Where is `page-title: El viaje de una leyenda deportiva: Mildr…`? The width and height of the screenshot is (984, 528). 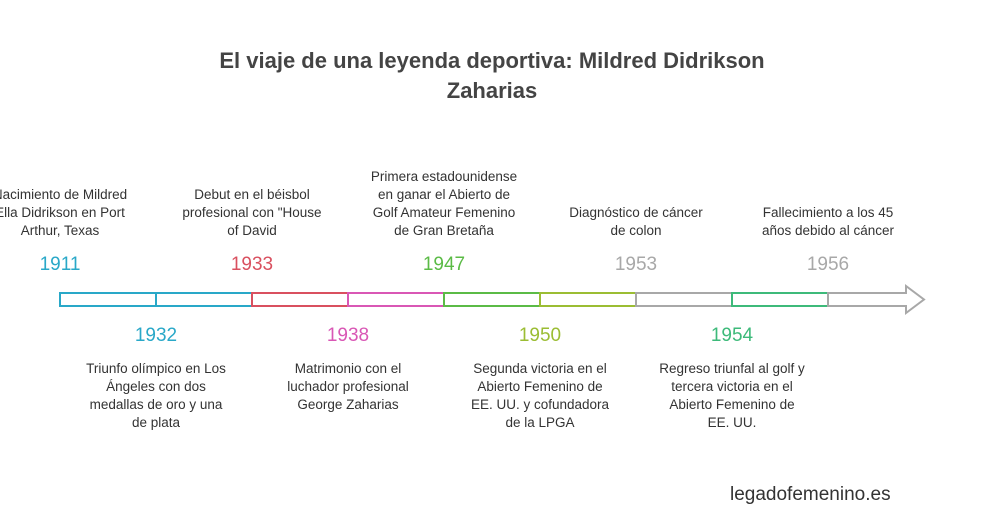
page-title: El viaje de una leyenda deportiva: Mildr… is located at coordinates (492, 75).